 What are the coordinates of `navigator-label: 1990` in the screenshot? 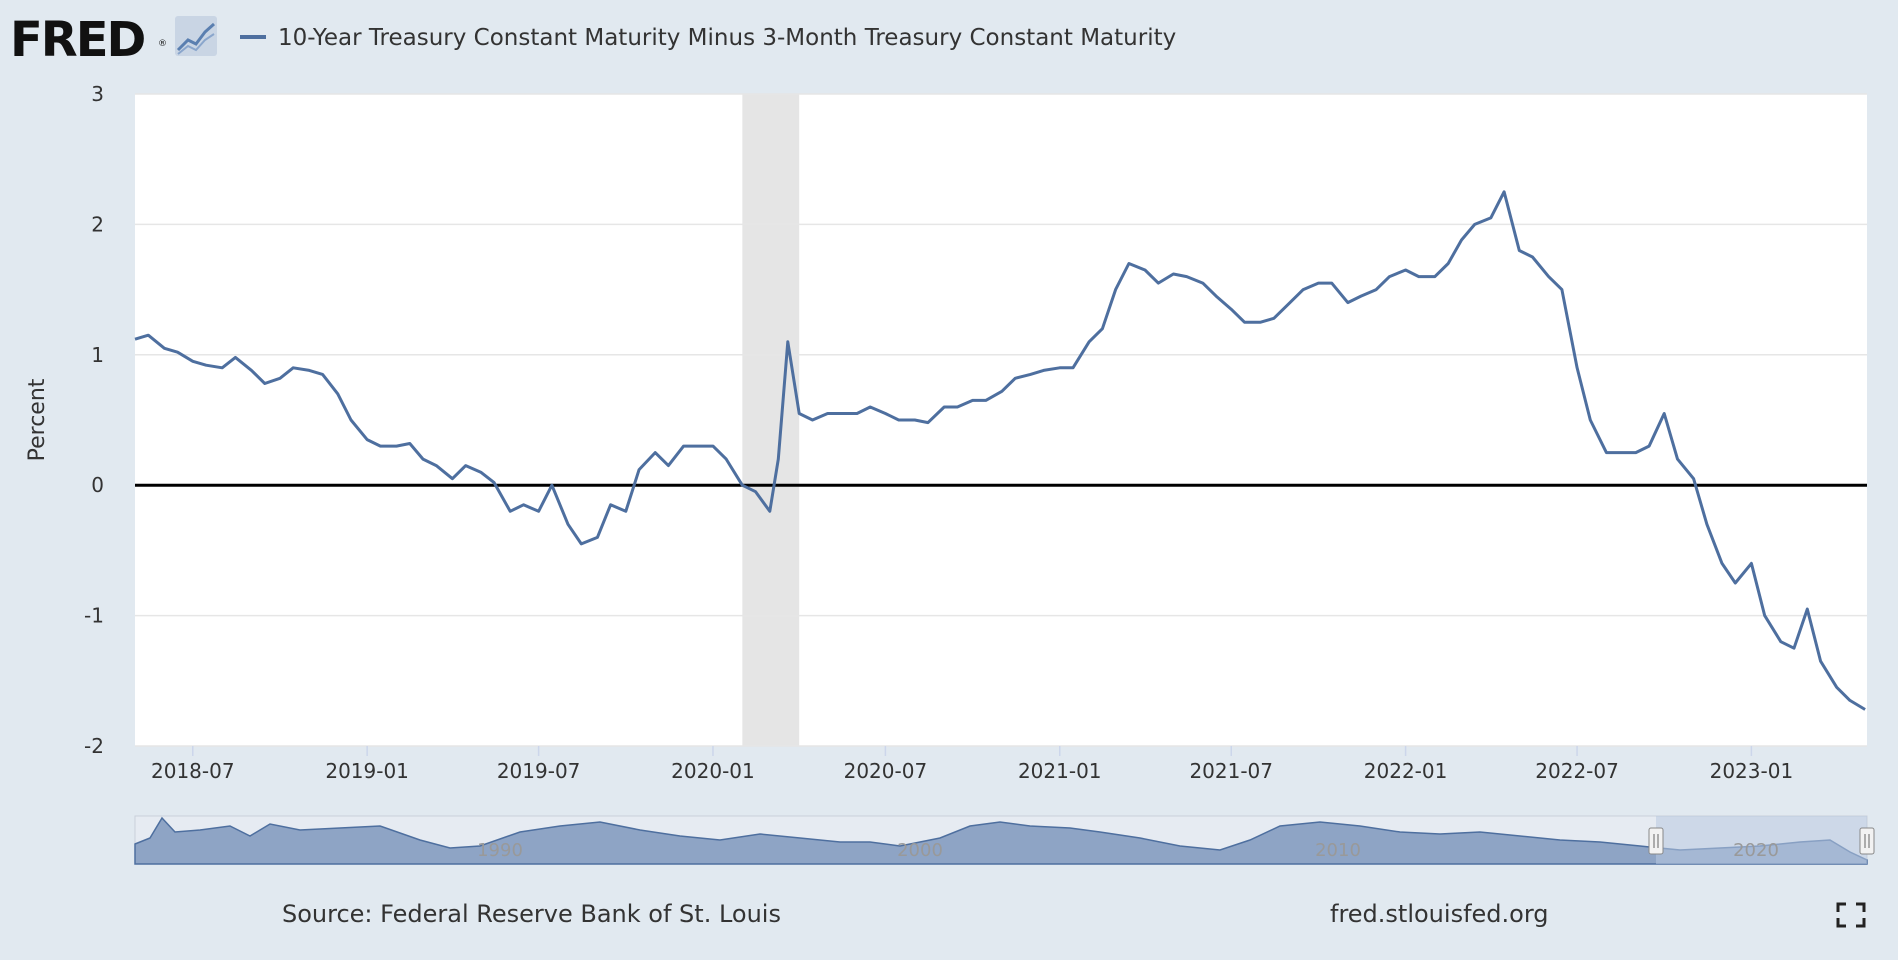 It's located at (500, 850).